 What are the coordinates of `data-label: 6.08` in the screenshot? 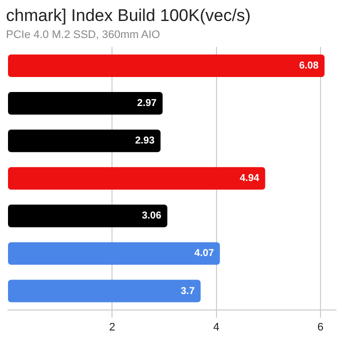 It's located at (309, 66).